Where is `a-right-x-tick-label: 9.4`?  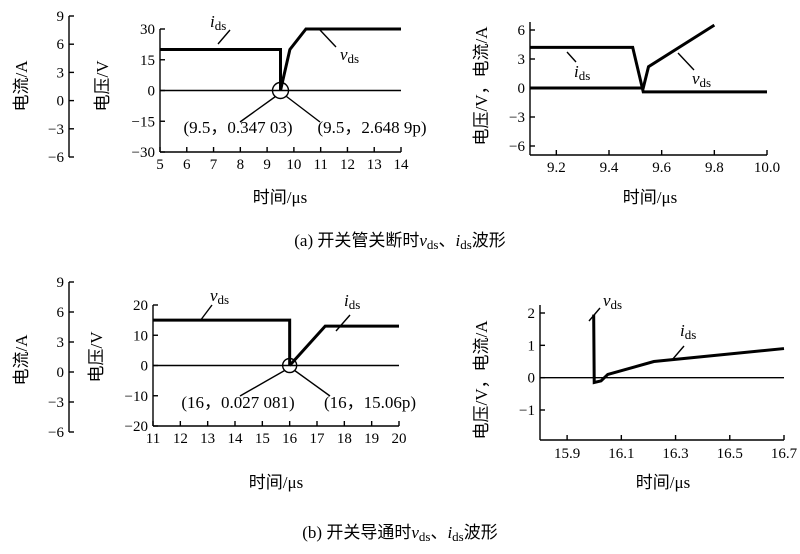 a-right-x-tick-label: 9.4 is located at coordinates (609, 168).